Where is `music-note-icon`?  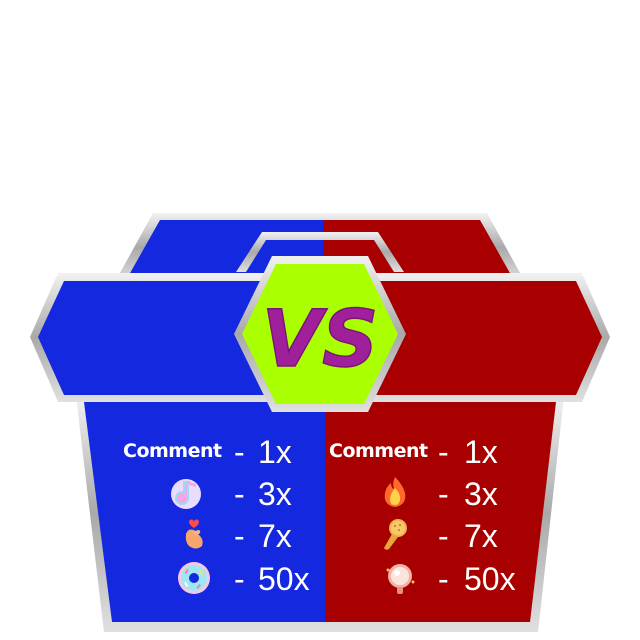
music-note-icon is located at coordinates (186, 494).